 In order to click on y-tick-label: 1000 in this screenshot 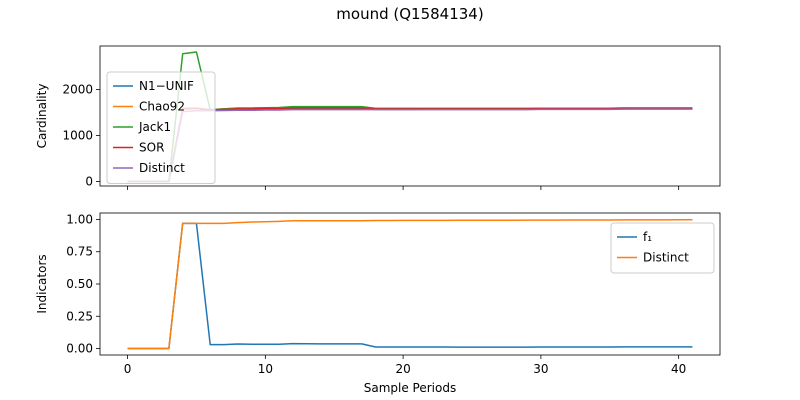, I will do `click(77, 136)`.